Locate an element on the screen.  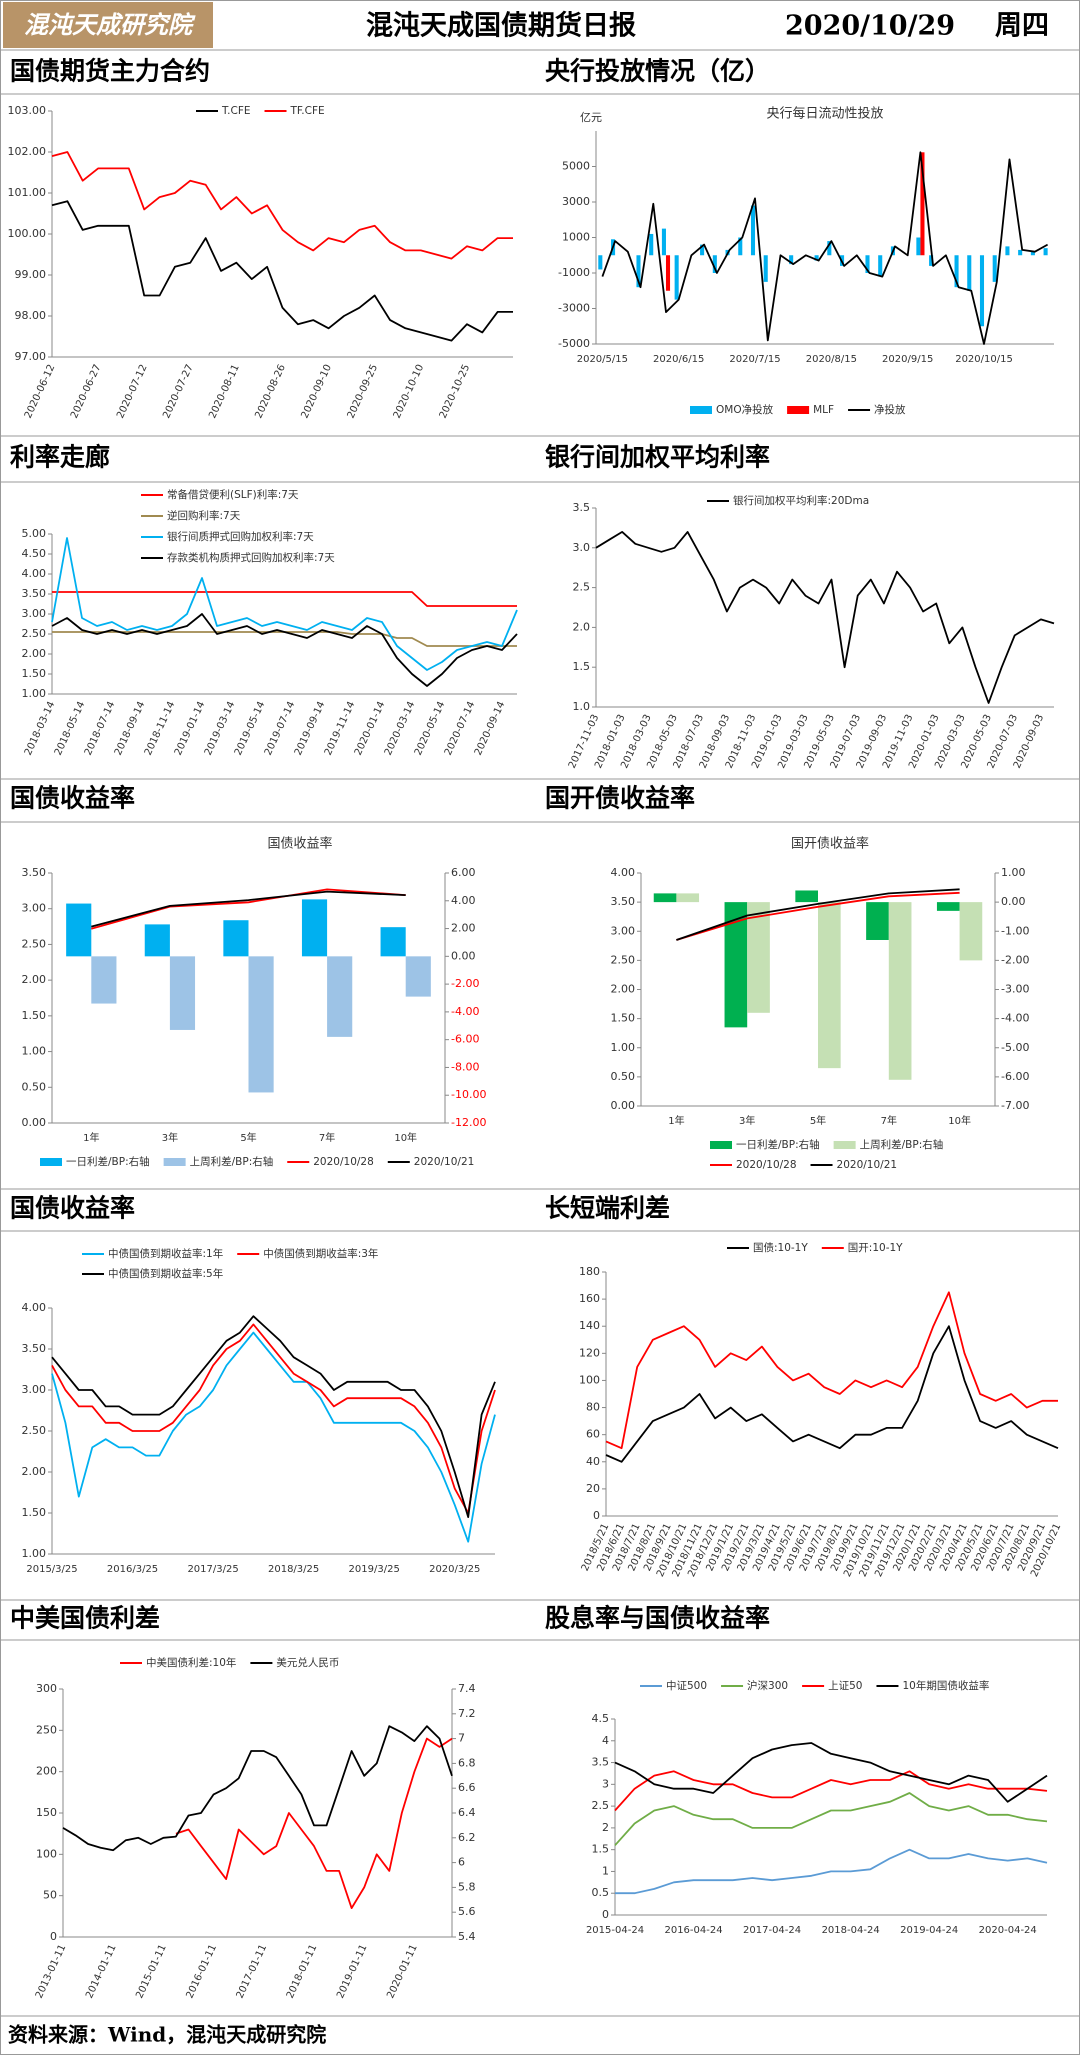
y-tick-label: 3000 is located at coordinates (576, 201).